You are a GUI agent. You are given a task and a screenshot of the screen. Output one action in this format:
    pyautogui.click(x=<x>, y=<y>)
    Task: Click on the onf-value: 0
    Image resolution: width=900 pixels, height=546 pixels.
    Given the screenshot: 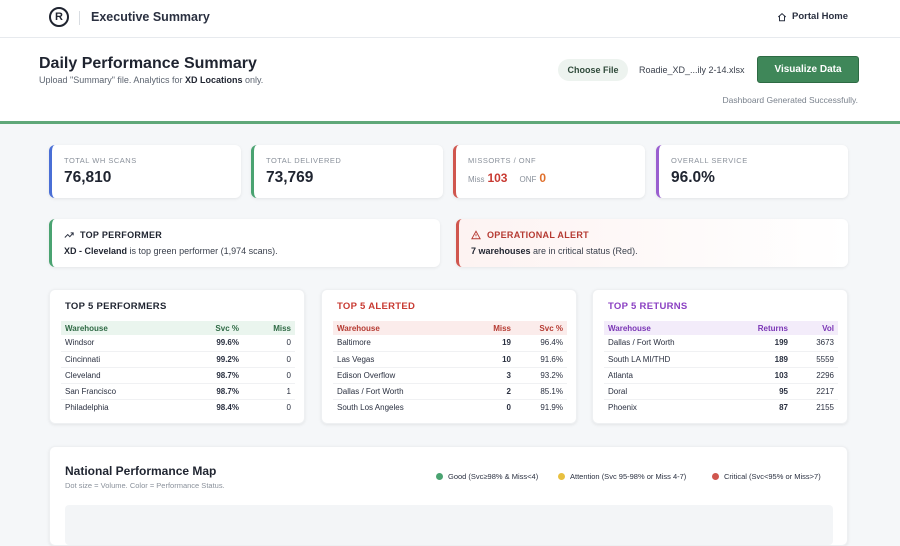 What is the action you would take?
    pyautogui.click(x=543, y=178)
    